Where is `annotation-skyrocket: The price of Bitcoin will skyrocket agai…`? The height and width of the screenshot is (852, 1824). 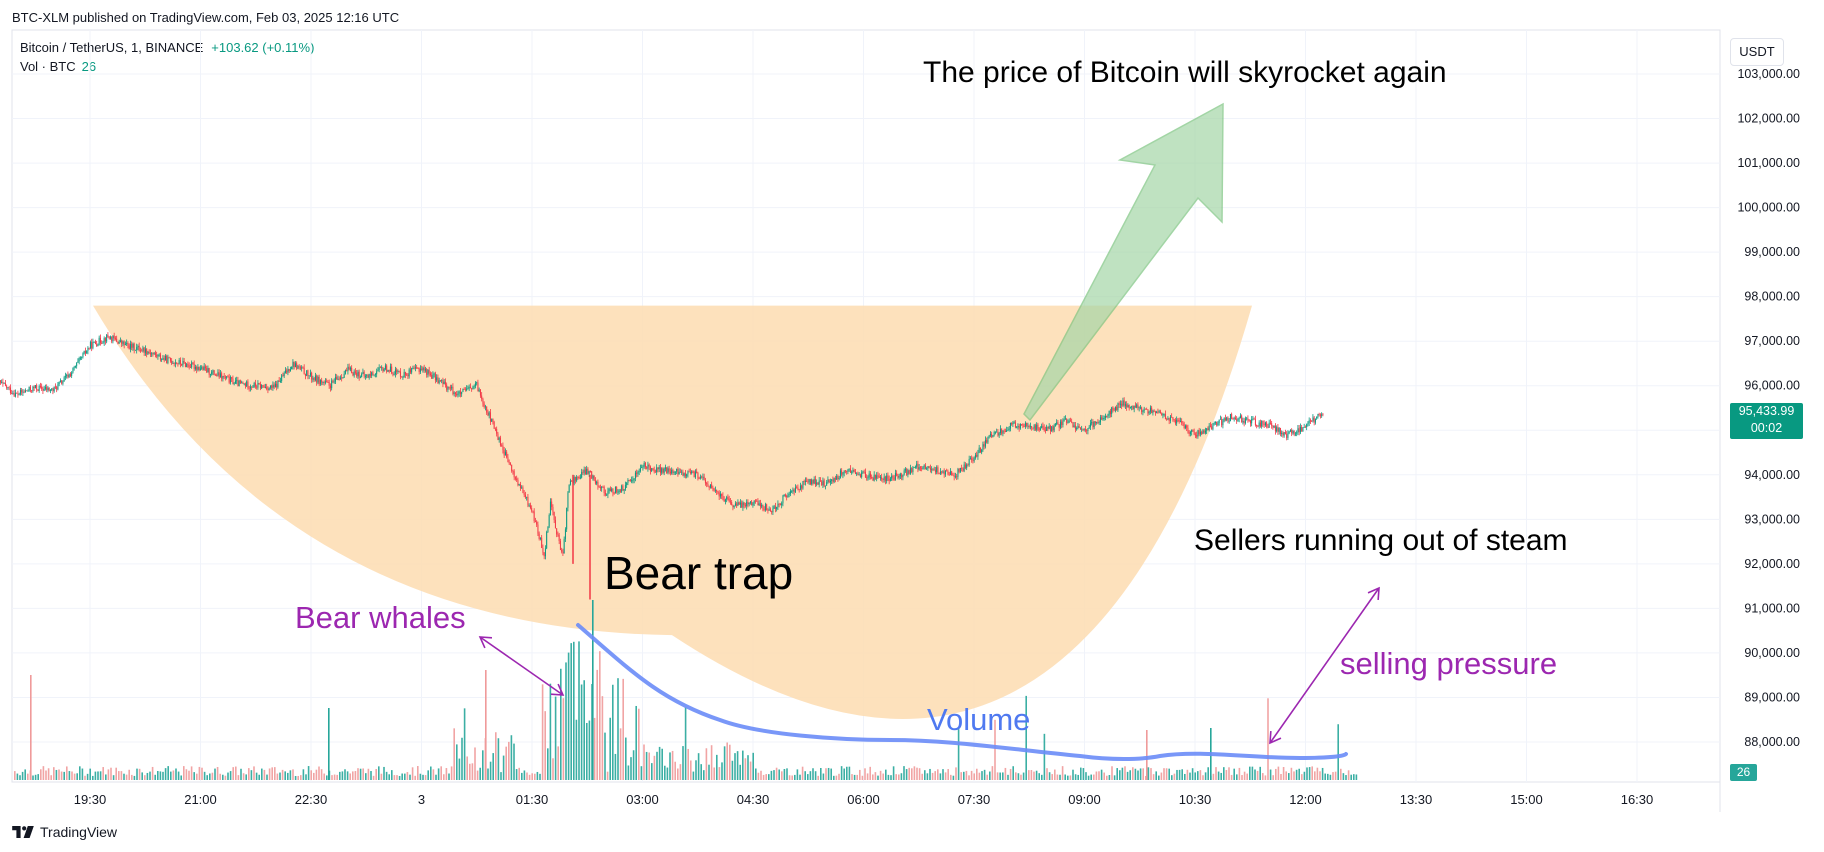
annotation-skyrocket: The price of Bitcoin will skyrocket agai… is located at coordinates (1185, 72).